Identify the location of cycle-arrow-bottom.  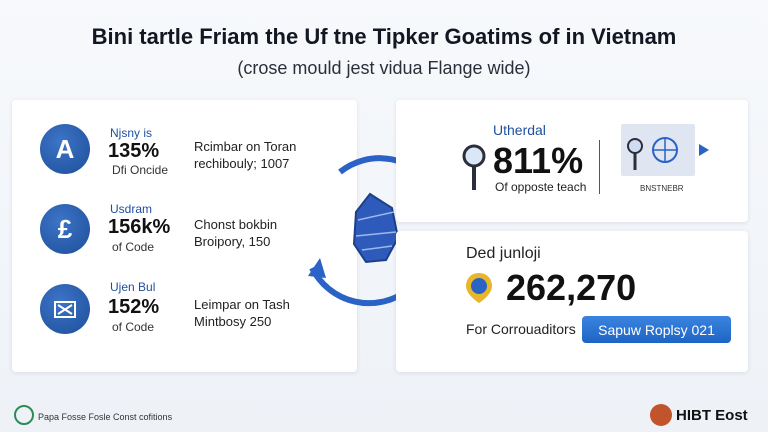
(359, 286).